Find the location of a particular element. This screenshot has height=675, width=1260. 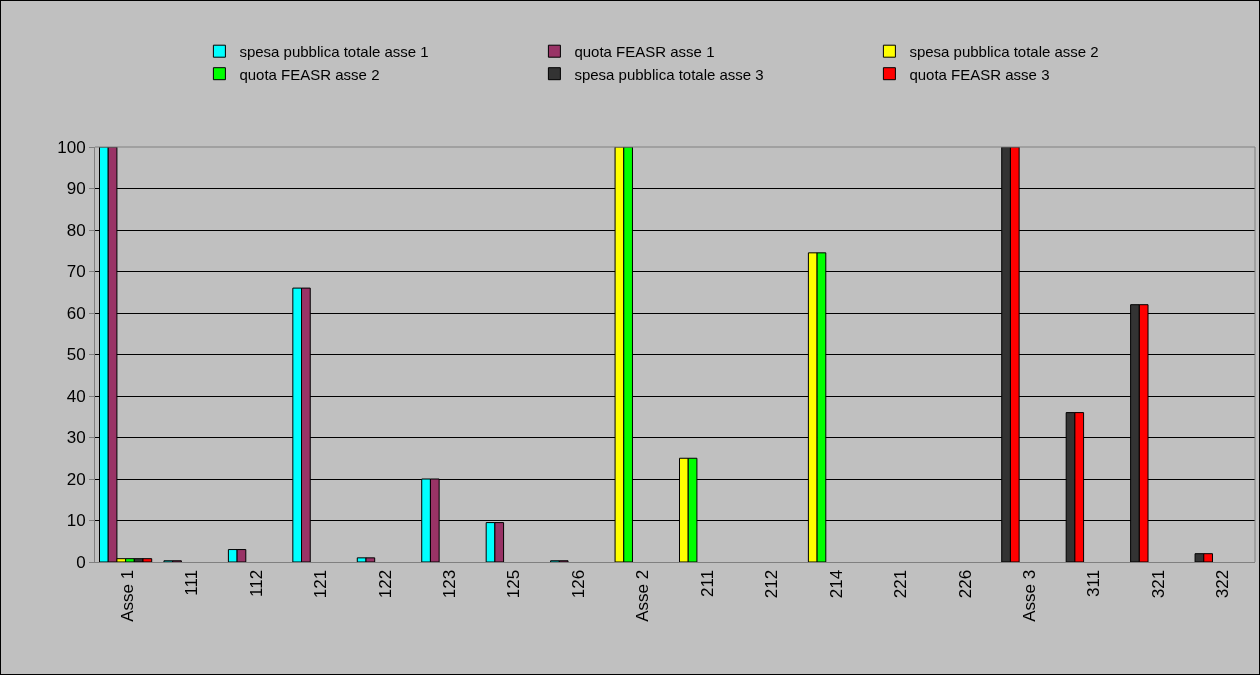

legend-label: spesa pubblica totale asse 3 is located at coordinates (669, 74).